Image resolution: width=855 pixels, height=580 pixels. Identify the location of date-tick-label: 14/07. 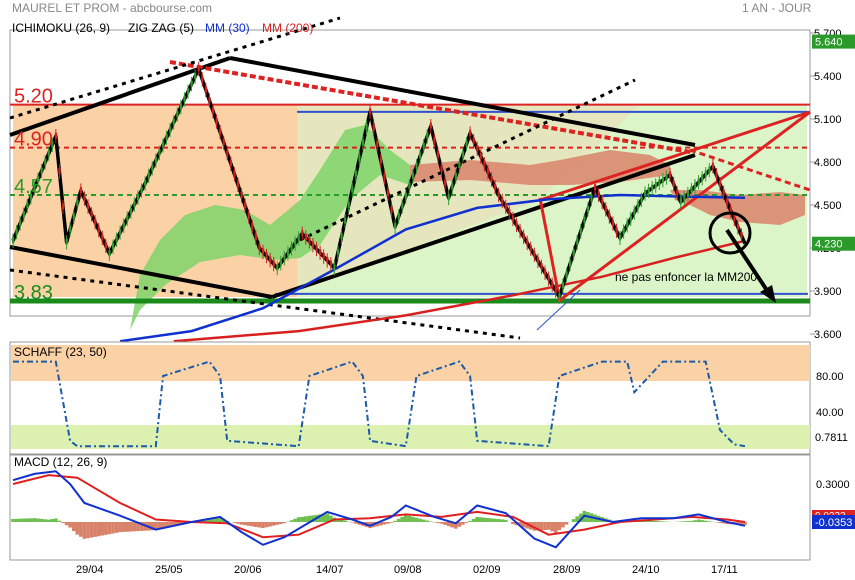
(330, 570).